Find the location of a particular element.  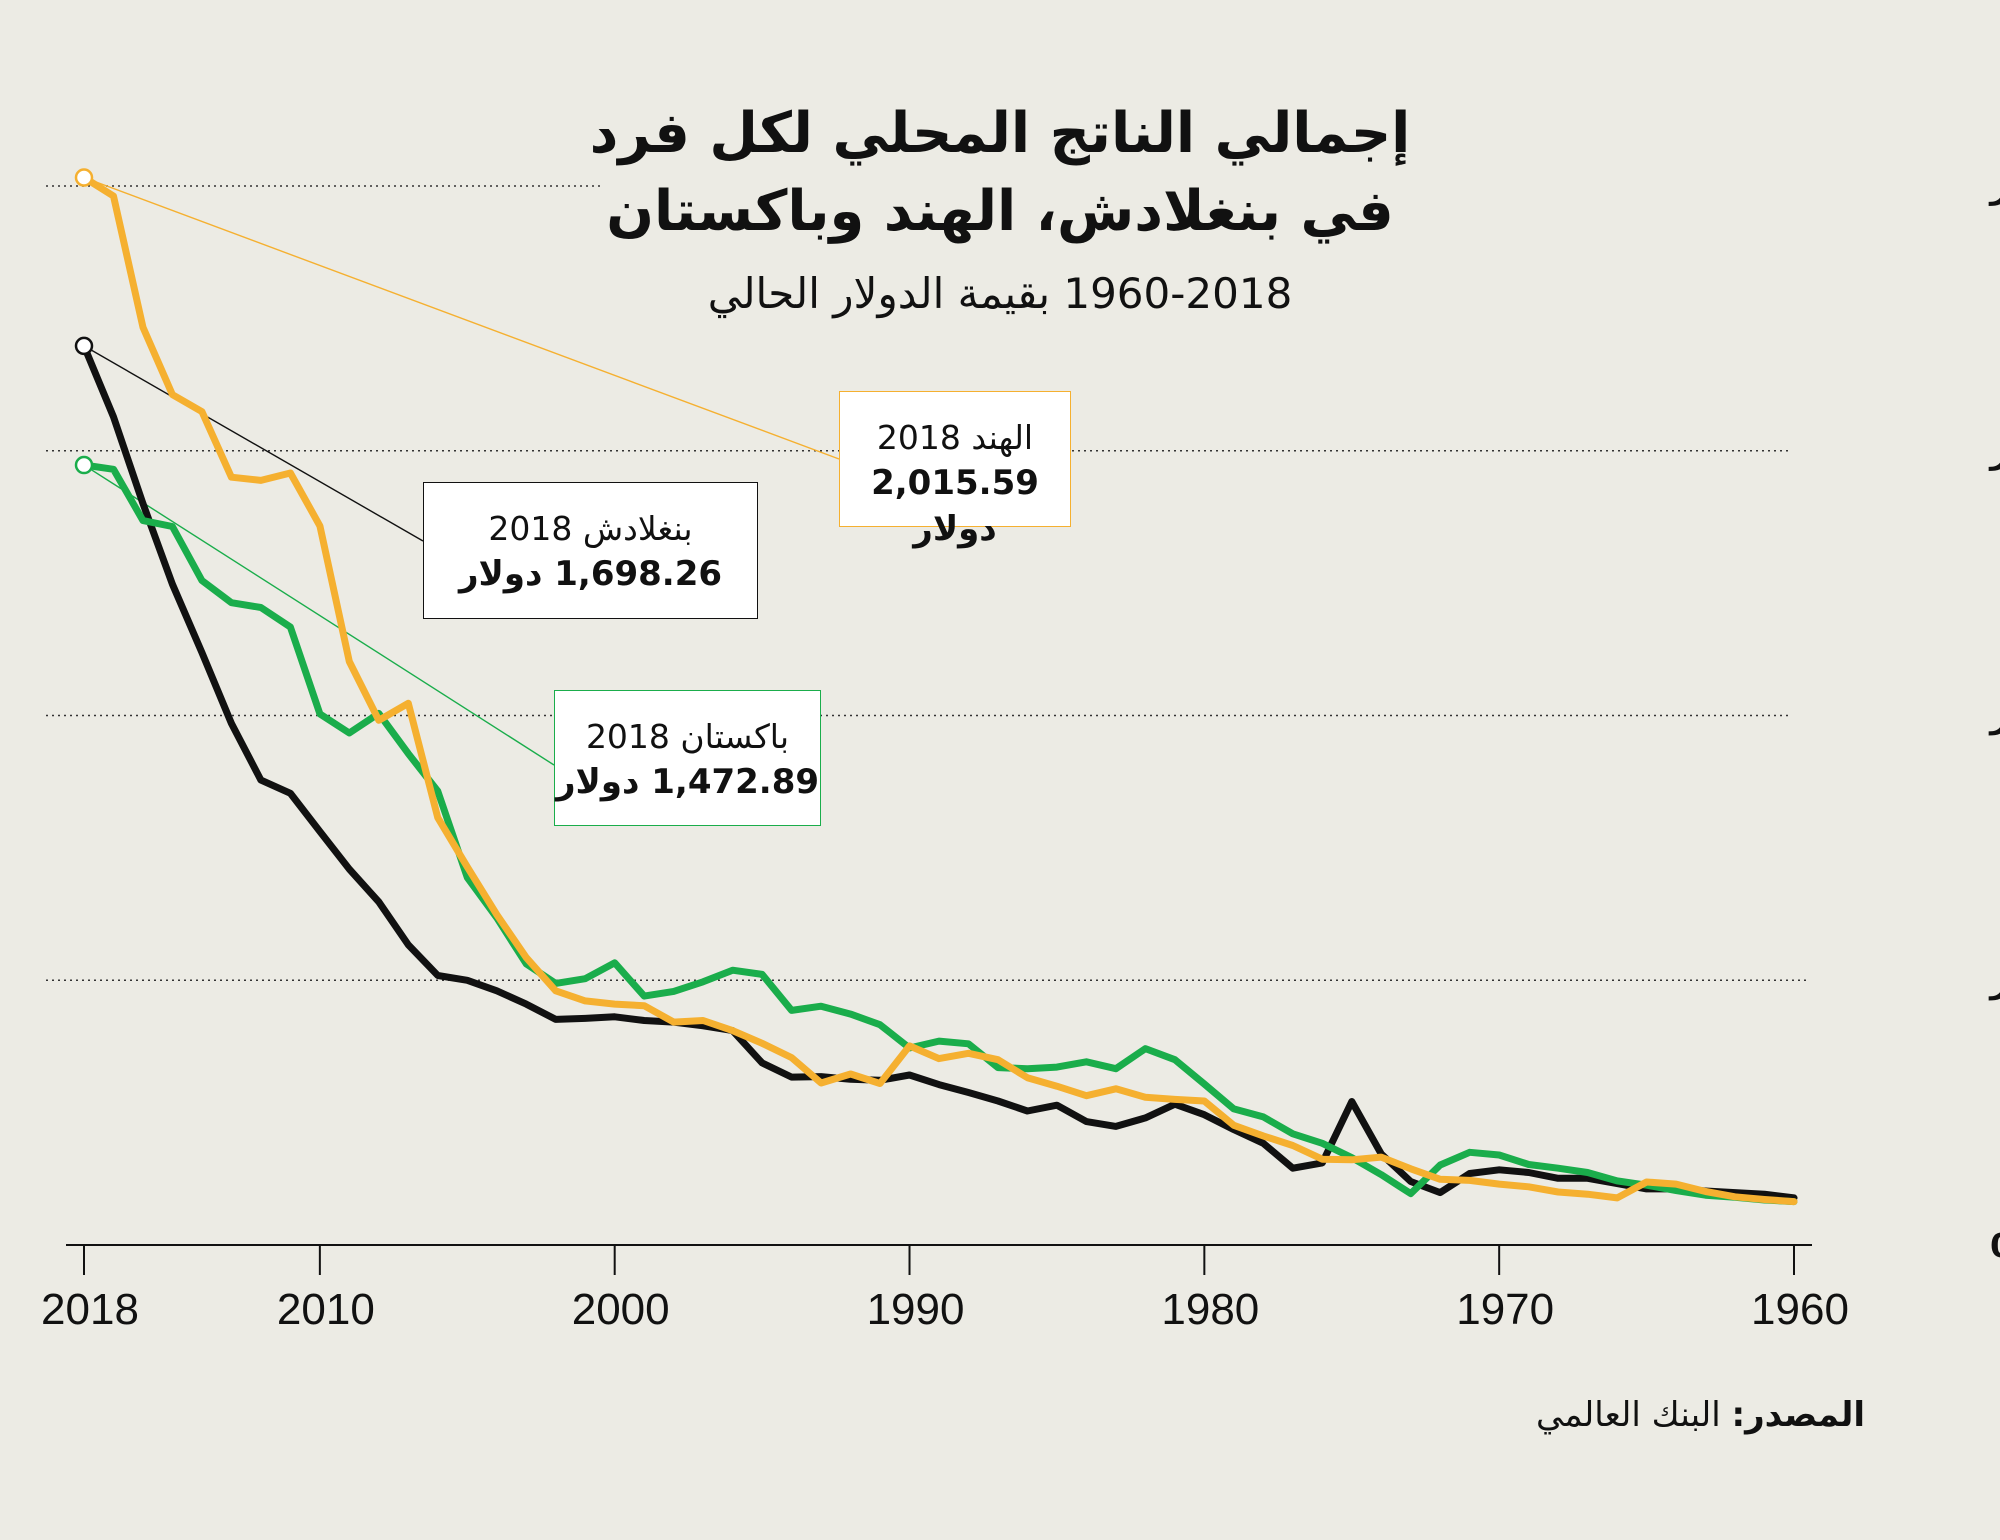

callout-bangladesh-value: 1,698.26 دولار is located at coordinates (590, 574).